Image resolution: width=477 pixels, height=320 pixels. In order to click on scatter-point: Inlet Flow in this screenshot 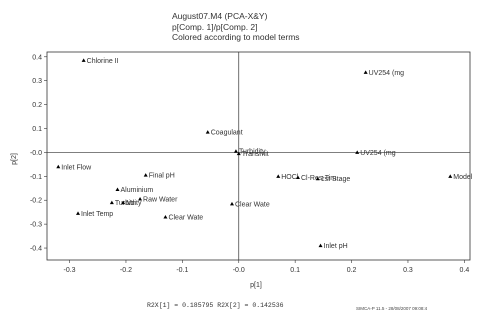, I will do `click(74, 167)`.